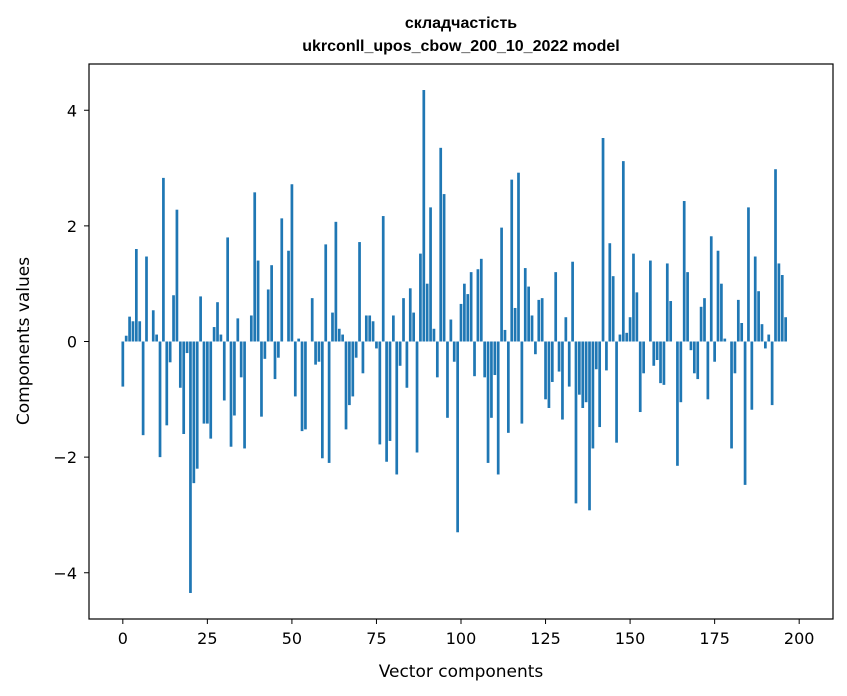 The width and height of the screenshot is (847, 696). I want to click on y-tick-label: −4, so click(65, 573).